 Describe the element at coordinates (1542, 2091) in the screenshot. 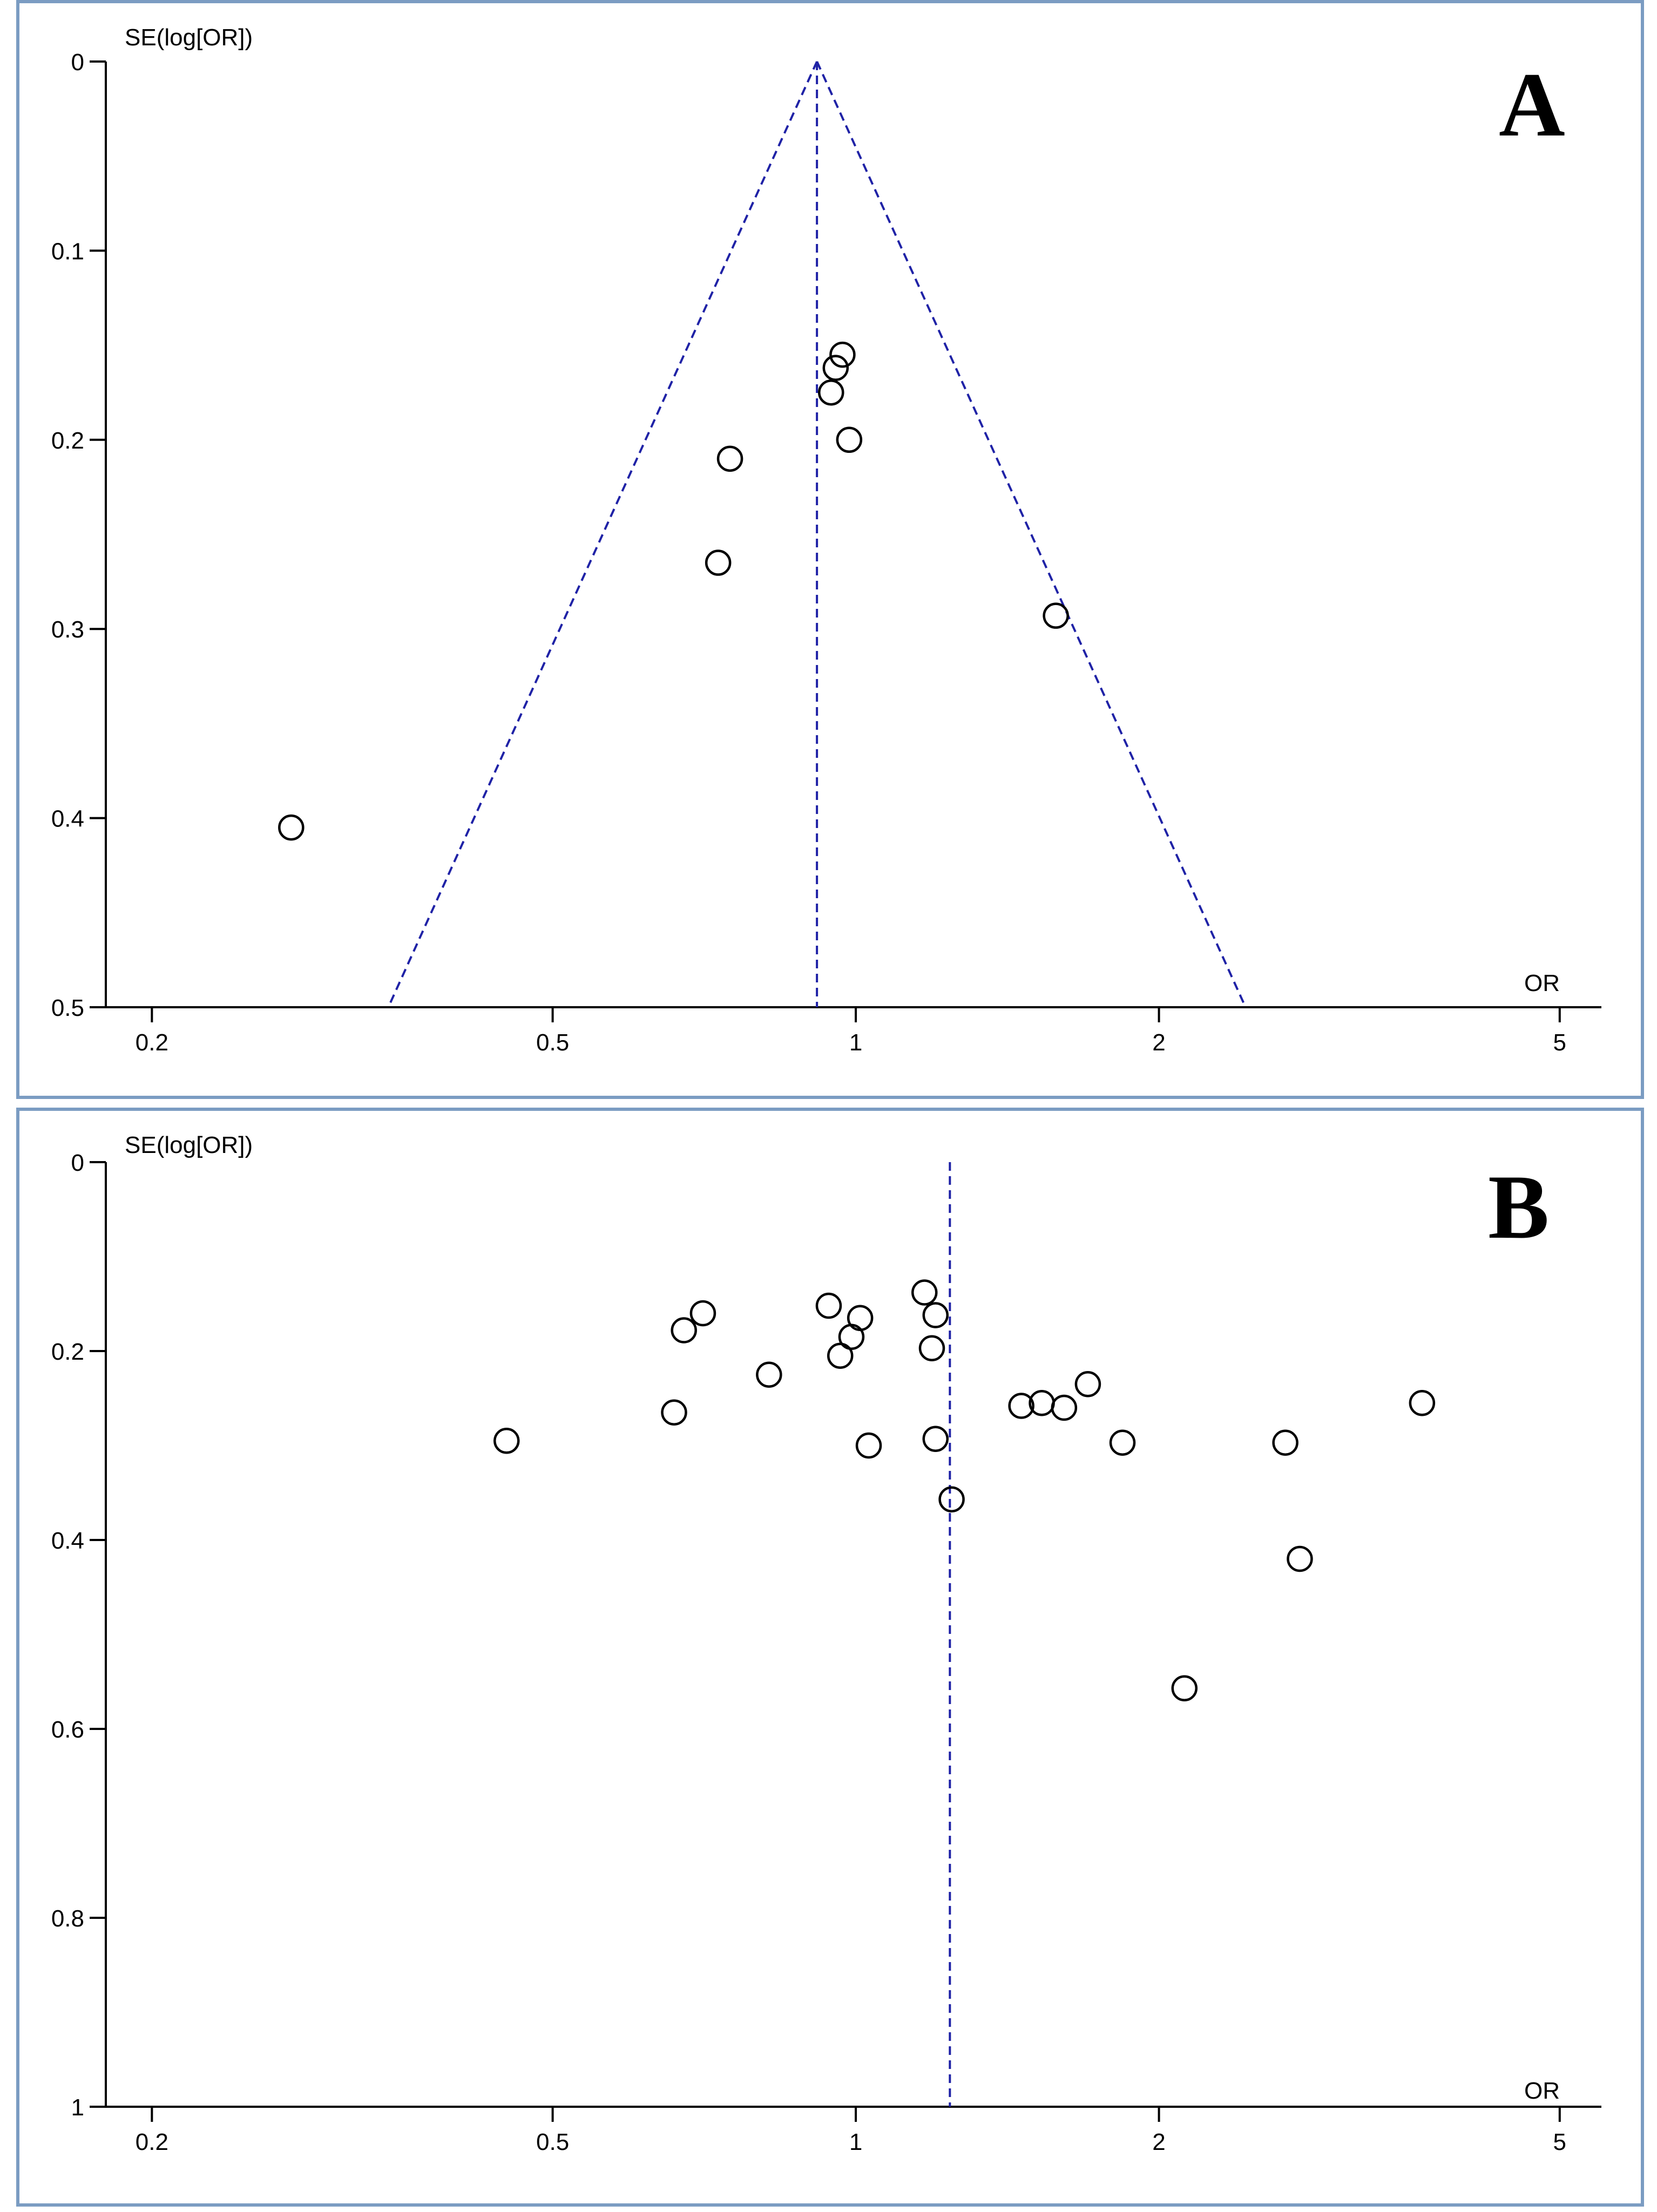

I see `x-axis-title-b: OR` at that location.